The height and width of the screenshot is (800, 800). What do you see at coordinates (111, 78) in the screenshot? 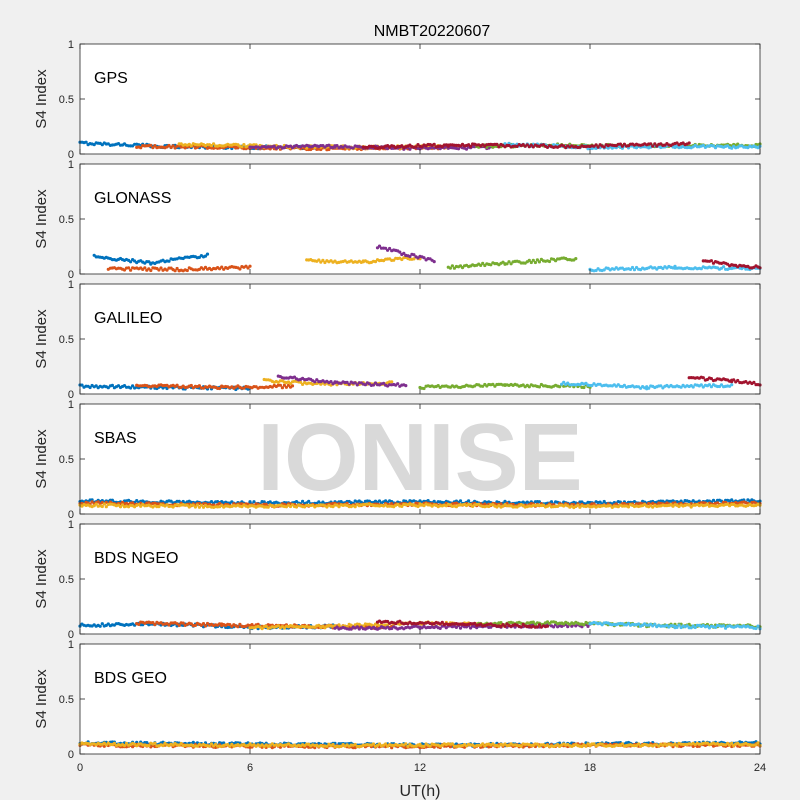
I see `subplot-label: GPS` at bounding box center [111, 78].